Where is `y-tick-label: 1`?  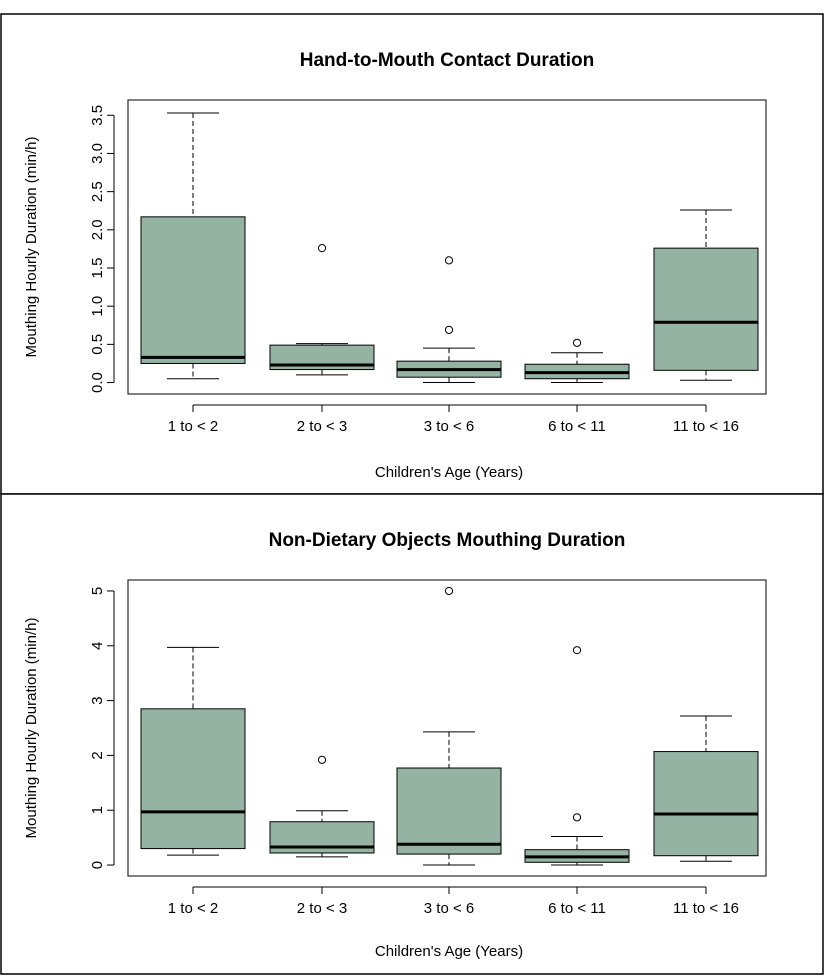
y-tick-label: 1 is located at coordinates (97, 810).